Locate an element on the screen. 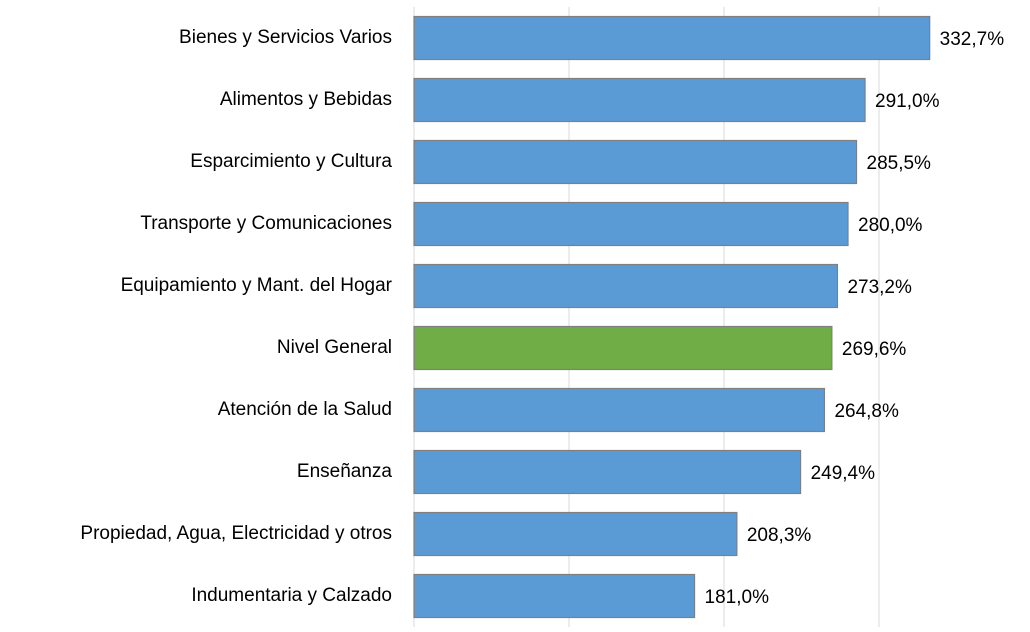  value-label: 181,0% is located at coordinates (737, 597).